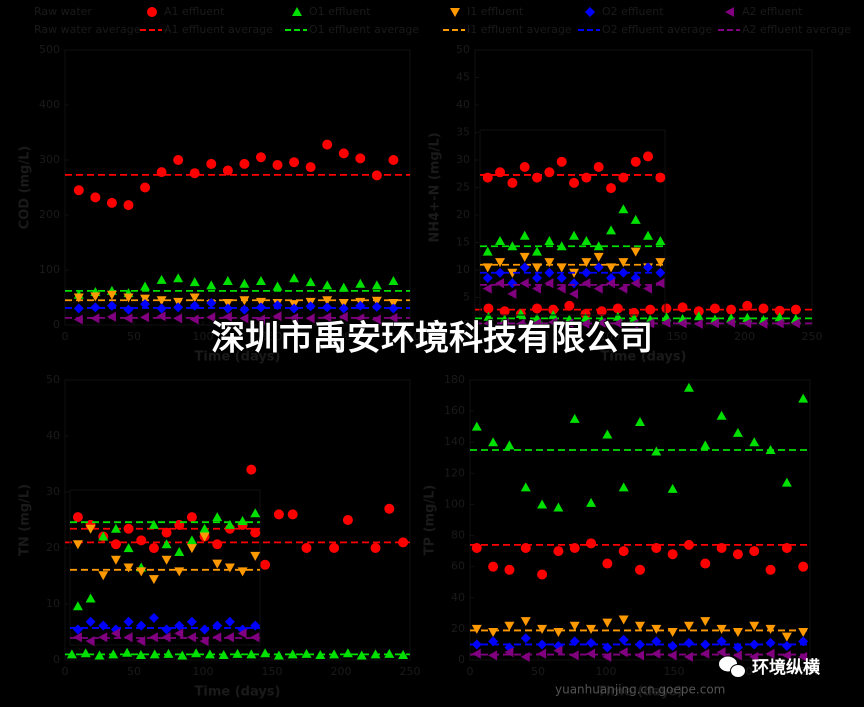 The image size is (864, 707). What do you see at coordinates (63, 11) in the screenshot?
I see `legend-label: Raw water` at bounding box center [63, 11].